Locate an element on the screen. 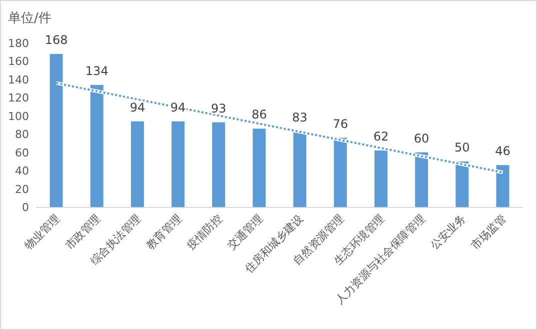  y-tick-label: 100 is located at coordinates (18, 116).